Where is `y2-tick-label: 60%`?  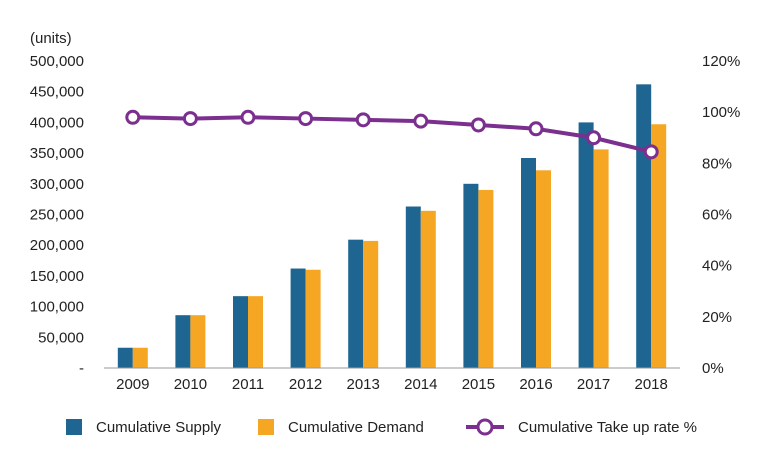 y2-tick-label: 60% is located at coordinates (717, 215).